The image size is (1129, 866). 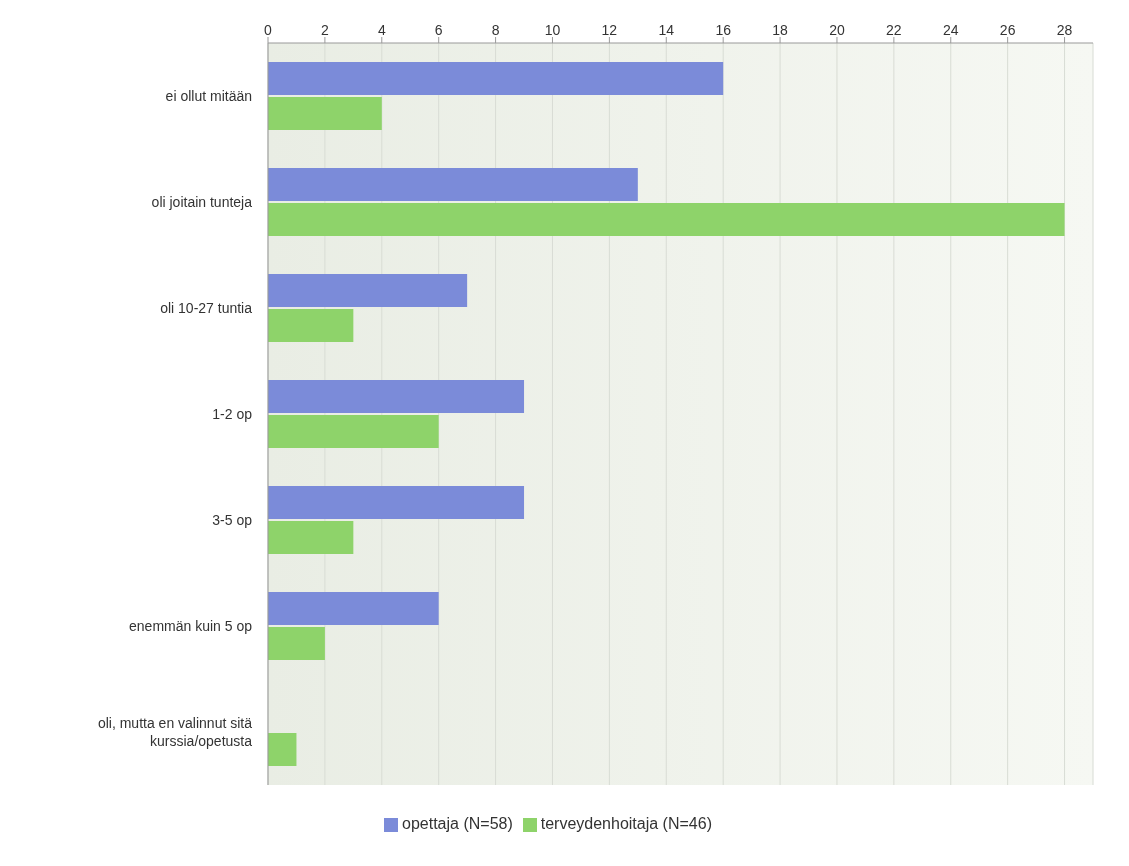 What do you see at coordinates (325, 30) in the screenshot?
I see `x-tick-label: 2` at bounding box center [325, 30].